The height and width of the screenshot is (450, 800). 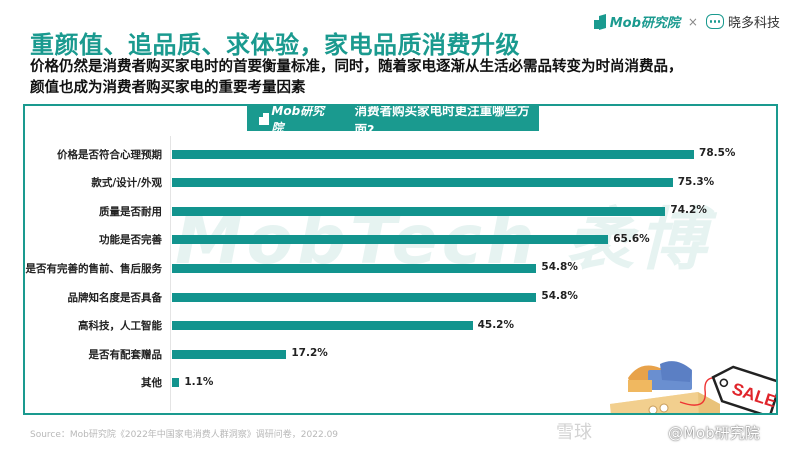 I want to click on bar-row: 价格是否符合心理预期, so click(x=97, y=154).